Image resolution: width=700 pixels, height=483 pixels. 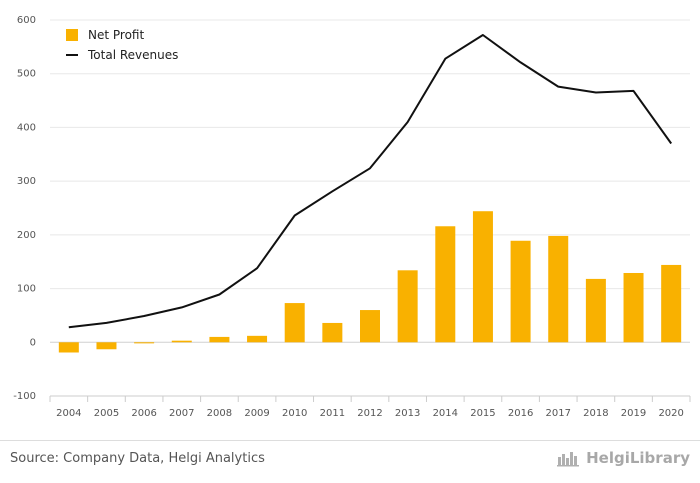 I want to click on y-tick-label: 600, so click(x=26, y=20).